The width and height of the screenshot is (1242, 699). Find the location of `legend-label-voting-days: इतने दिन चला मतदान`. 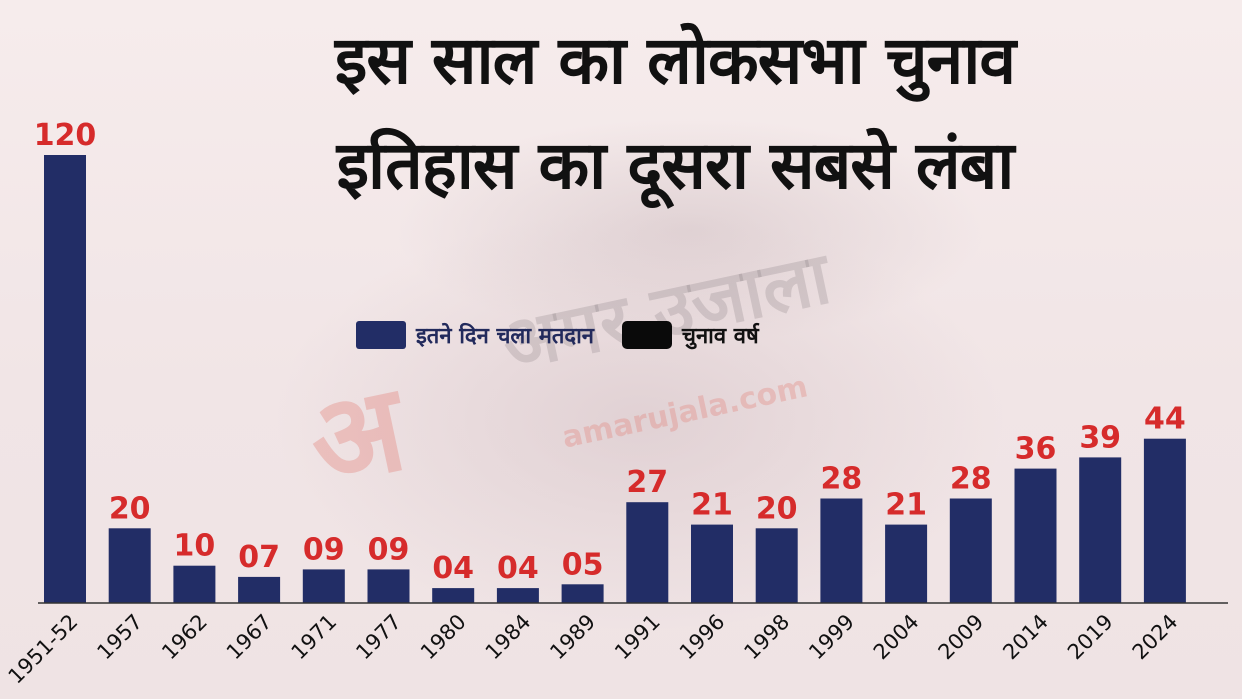

legend-label-voting-days: इतने दिन चला मतदान is located at coordinates (505, 336).